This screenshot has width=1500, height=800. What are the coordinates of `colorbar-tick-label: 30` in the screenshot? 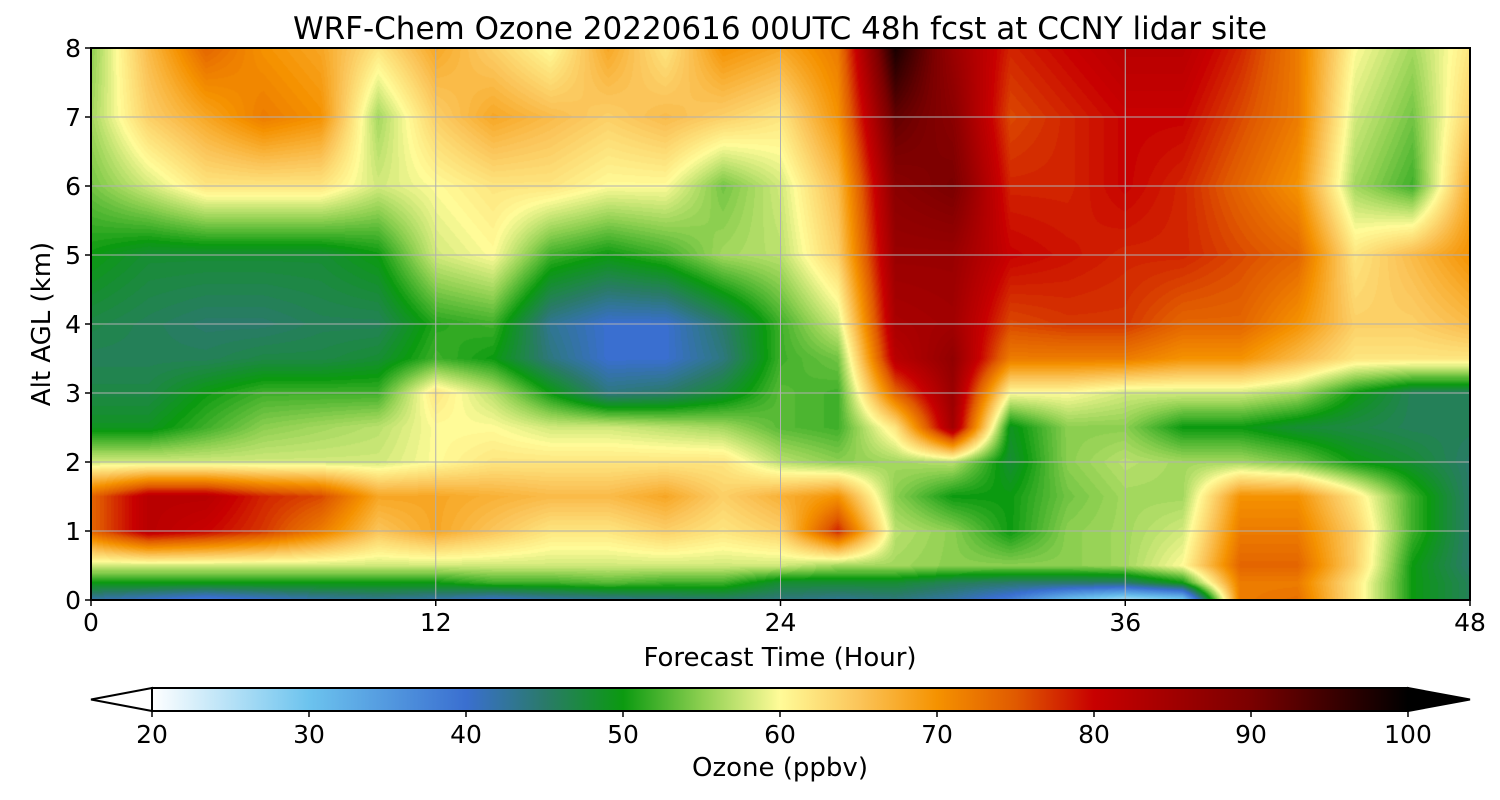 It's located at (309, 734).